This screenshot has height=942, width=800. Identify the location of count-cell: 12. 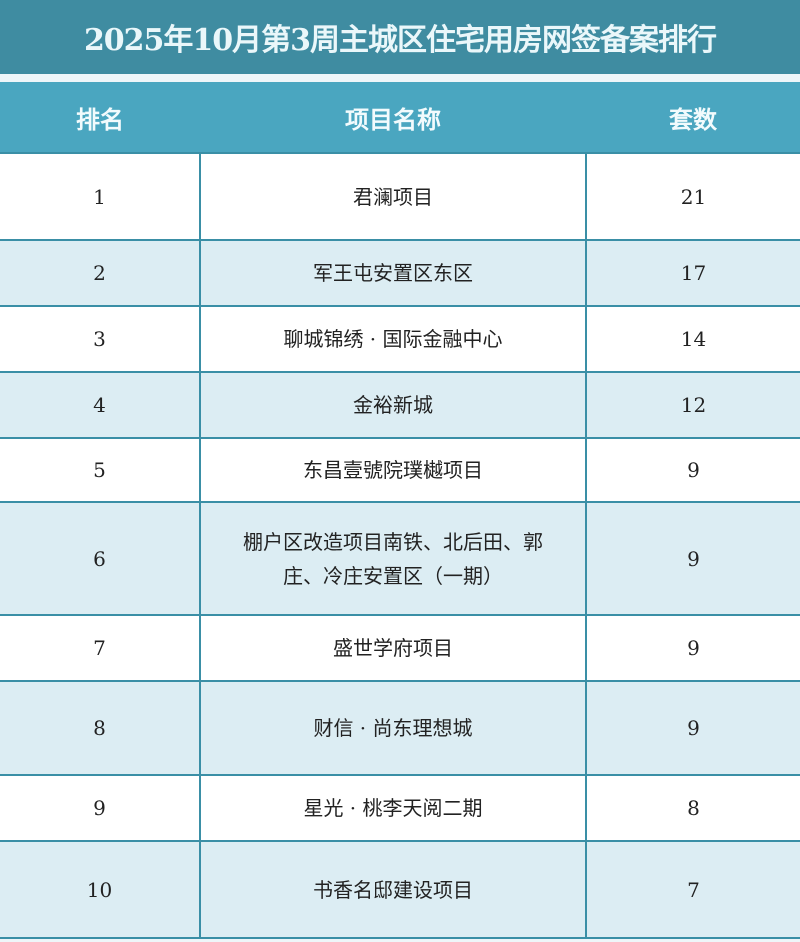
(692, 405).